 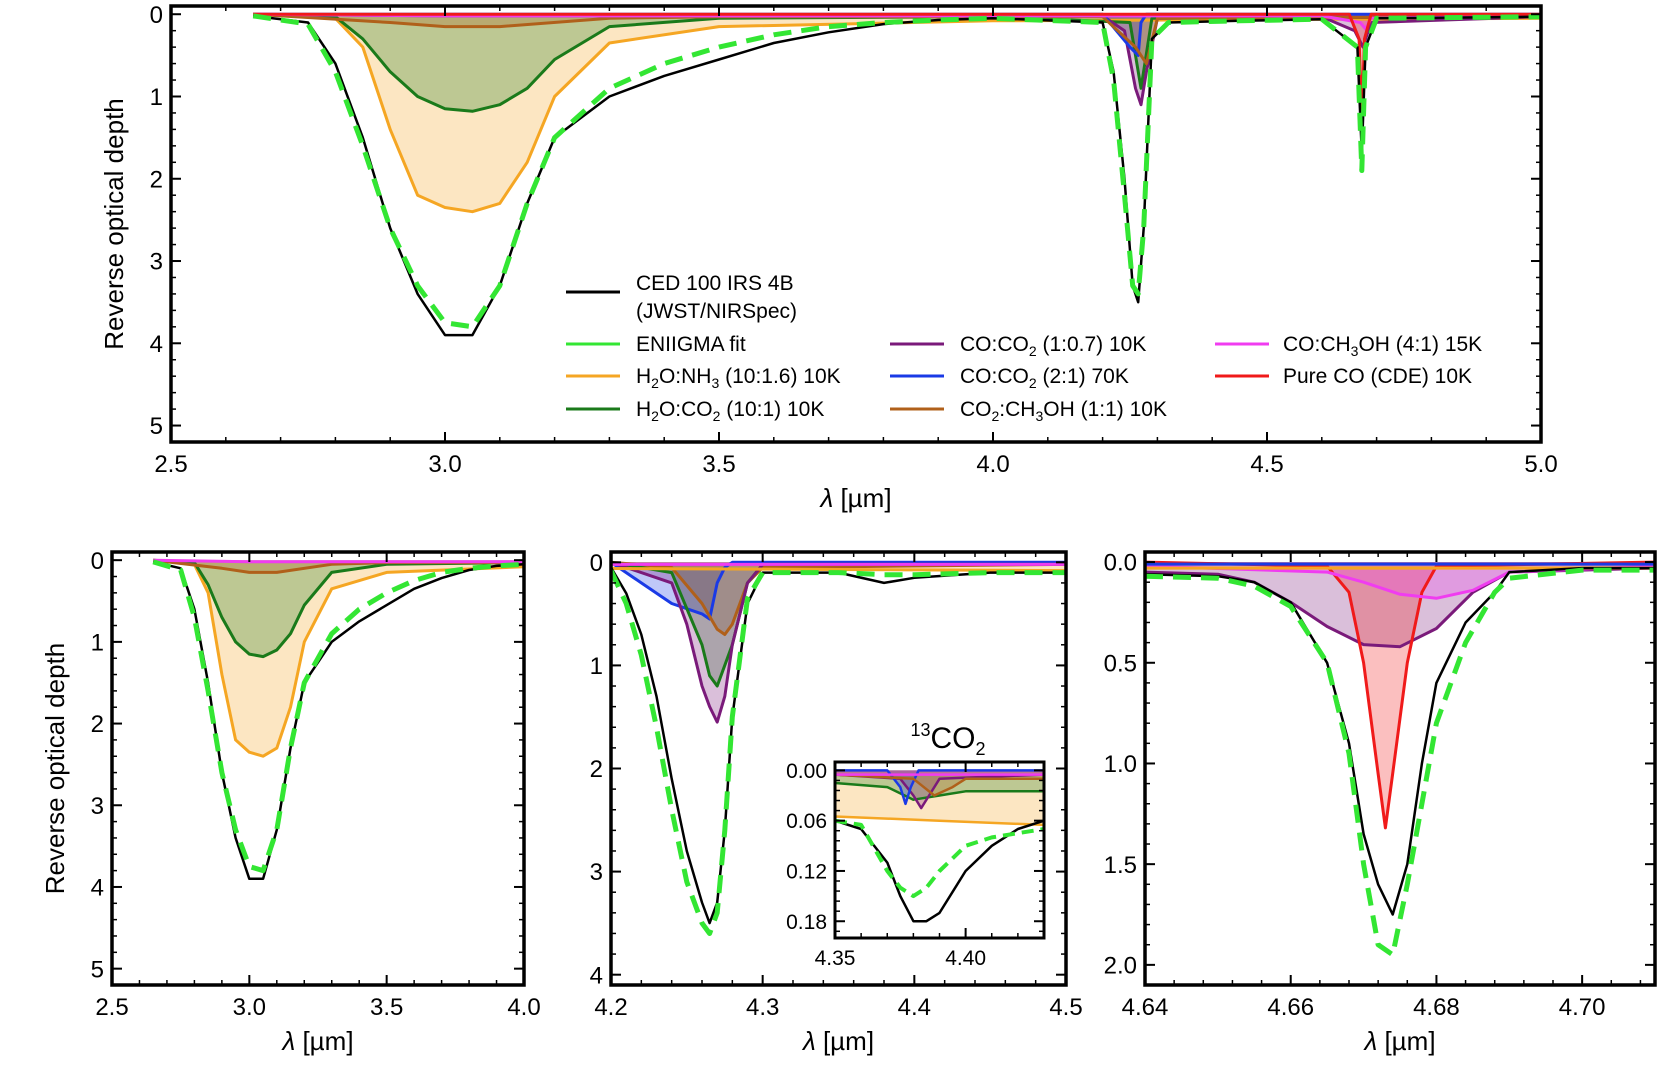 What do you see at coordinates (1120, 663) in the screenshot?
I see `y-tick-label: 0.5` at bounding box center [1120, 663].